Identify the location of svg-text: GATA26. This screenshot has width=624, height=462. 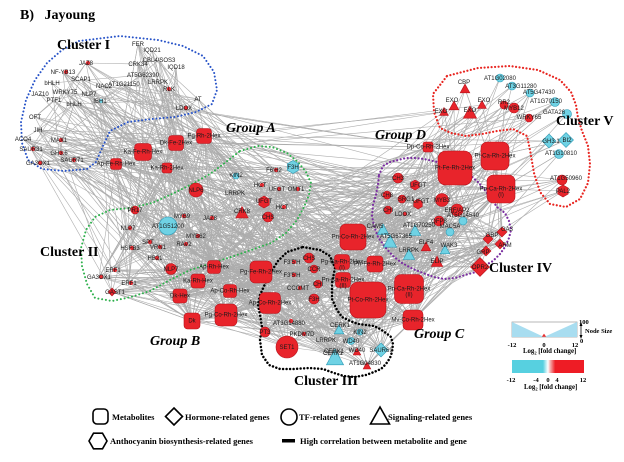
(554, 113).